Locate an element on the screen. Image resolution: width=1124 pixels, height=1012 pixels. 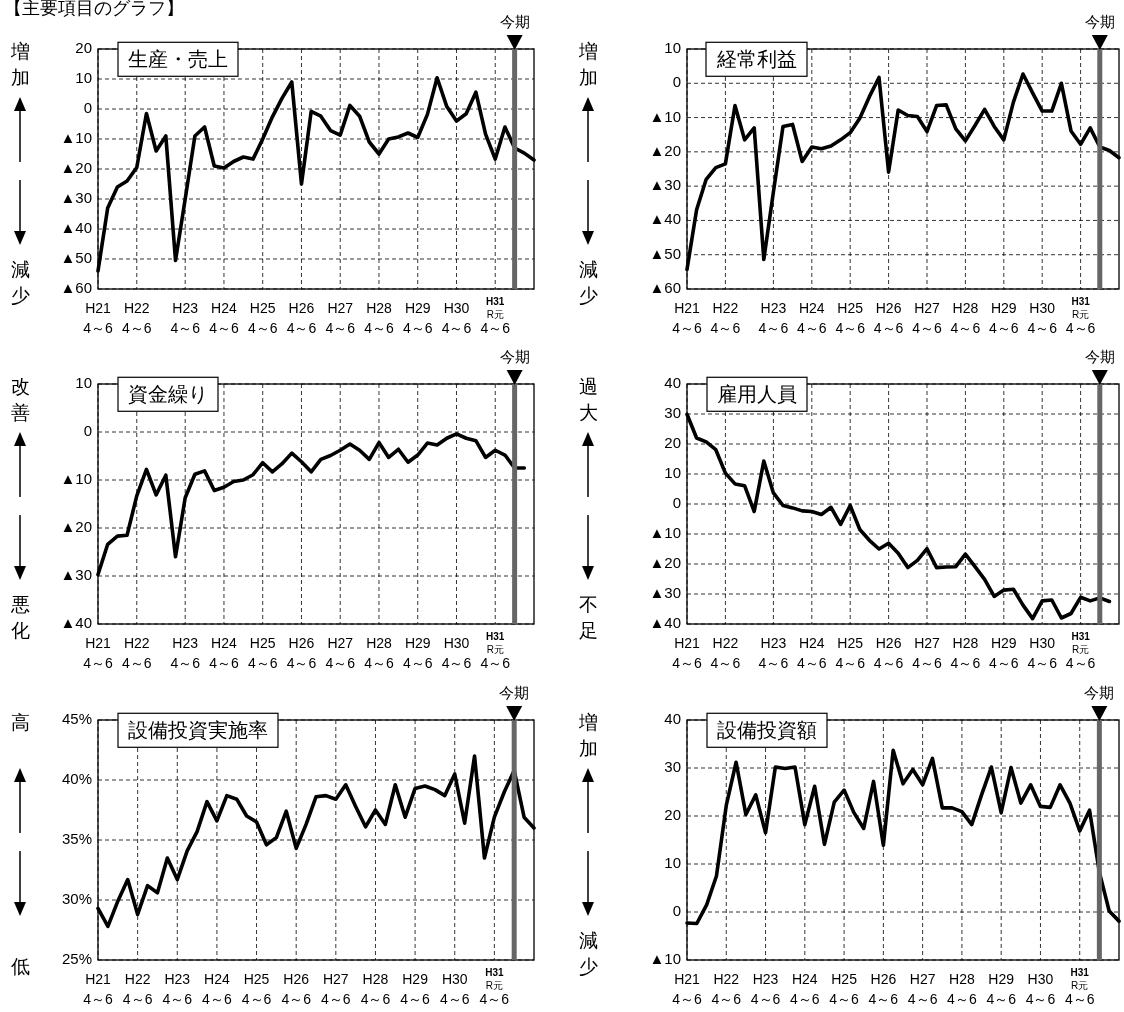
chart-title: 設備投資実施率 is located at coordinates (198, 730).